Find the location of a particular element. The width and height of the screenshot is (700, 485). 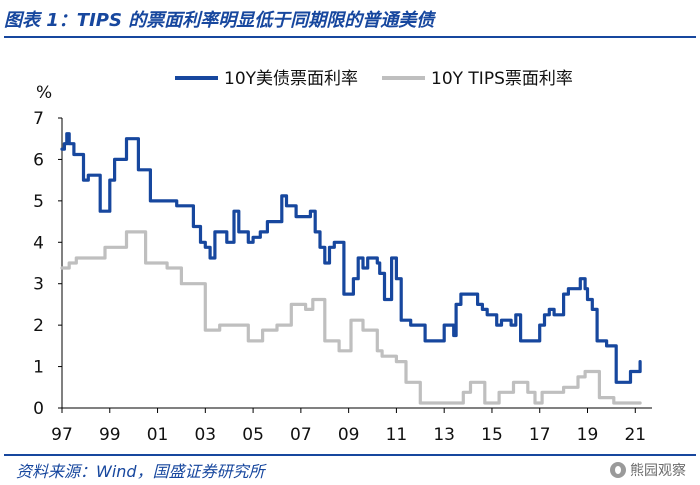

x-tick-label: 17 is located at coordinates (540, 435).